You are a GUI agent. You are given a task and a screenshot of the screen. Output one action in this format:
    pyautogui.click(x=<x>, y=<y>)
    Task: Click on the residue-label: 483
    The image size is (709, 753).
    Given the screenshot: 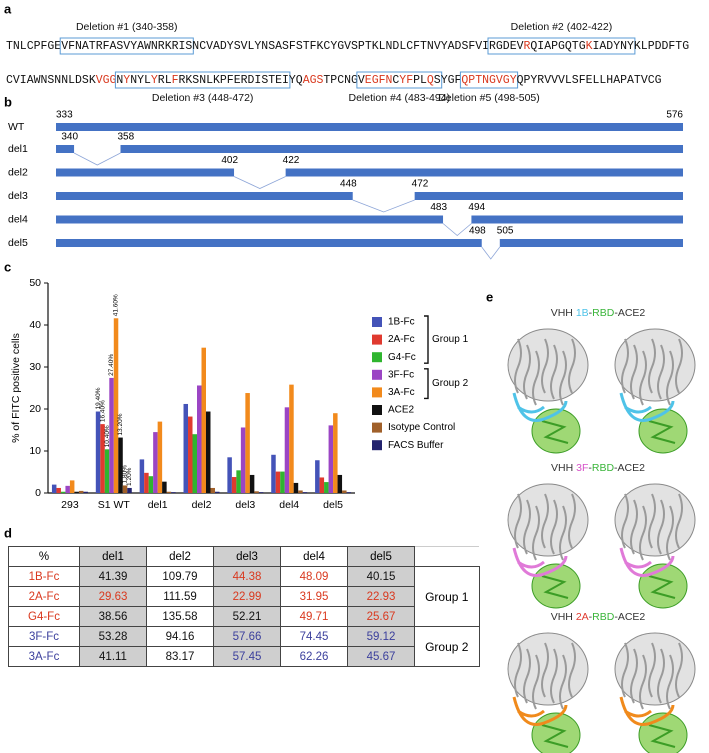 What is the action you would take?
    pyautogui.click(x=438, y=207)
    